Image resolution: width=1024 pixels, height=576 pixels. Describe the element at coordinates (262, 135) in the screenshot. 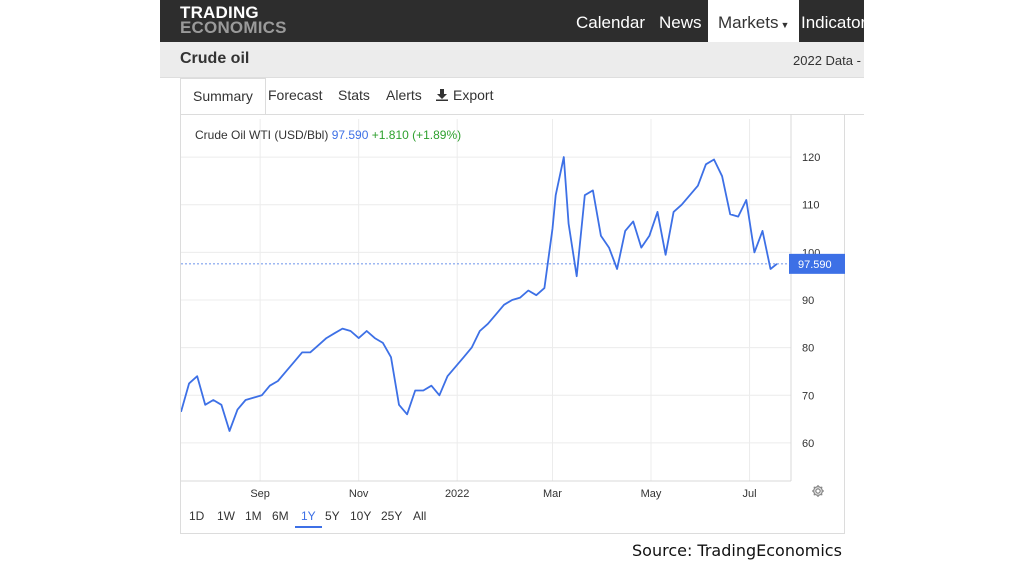

I see `legend-series-name: Crude Oil WTI (USD/Bbl)` at that location.